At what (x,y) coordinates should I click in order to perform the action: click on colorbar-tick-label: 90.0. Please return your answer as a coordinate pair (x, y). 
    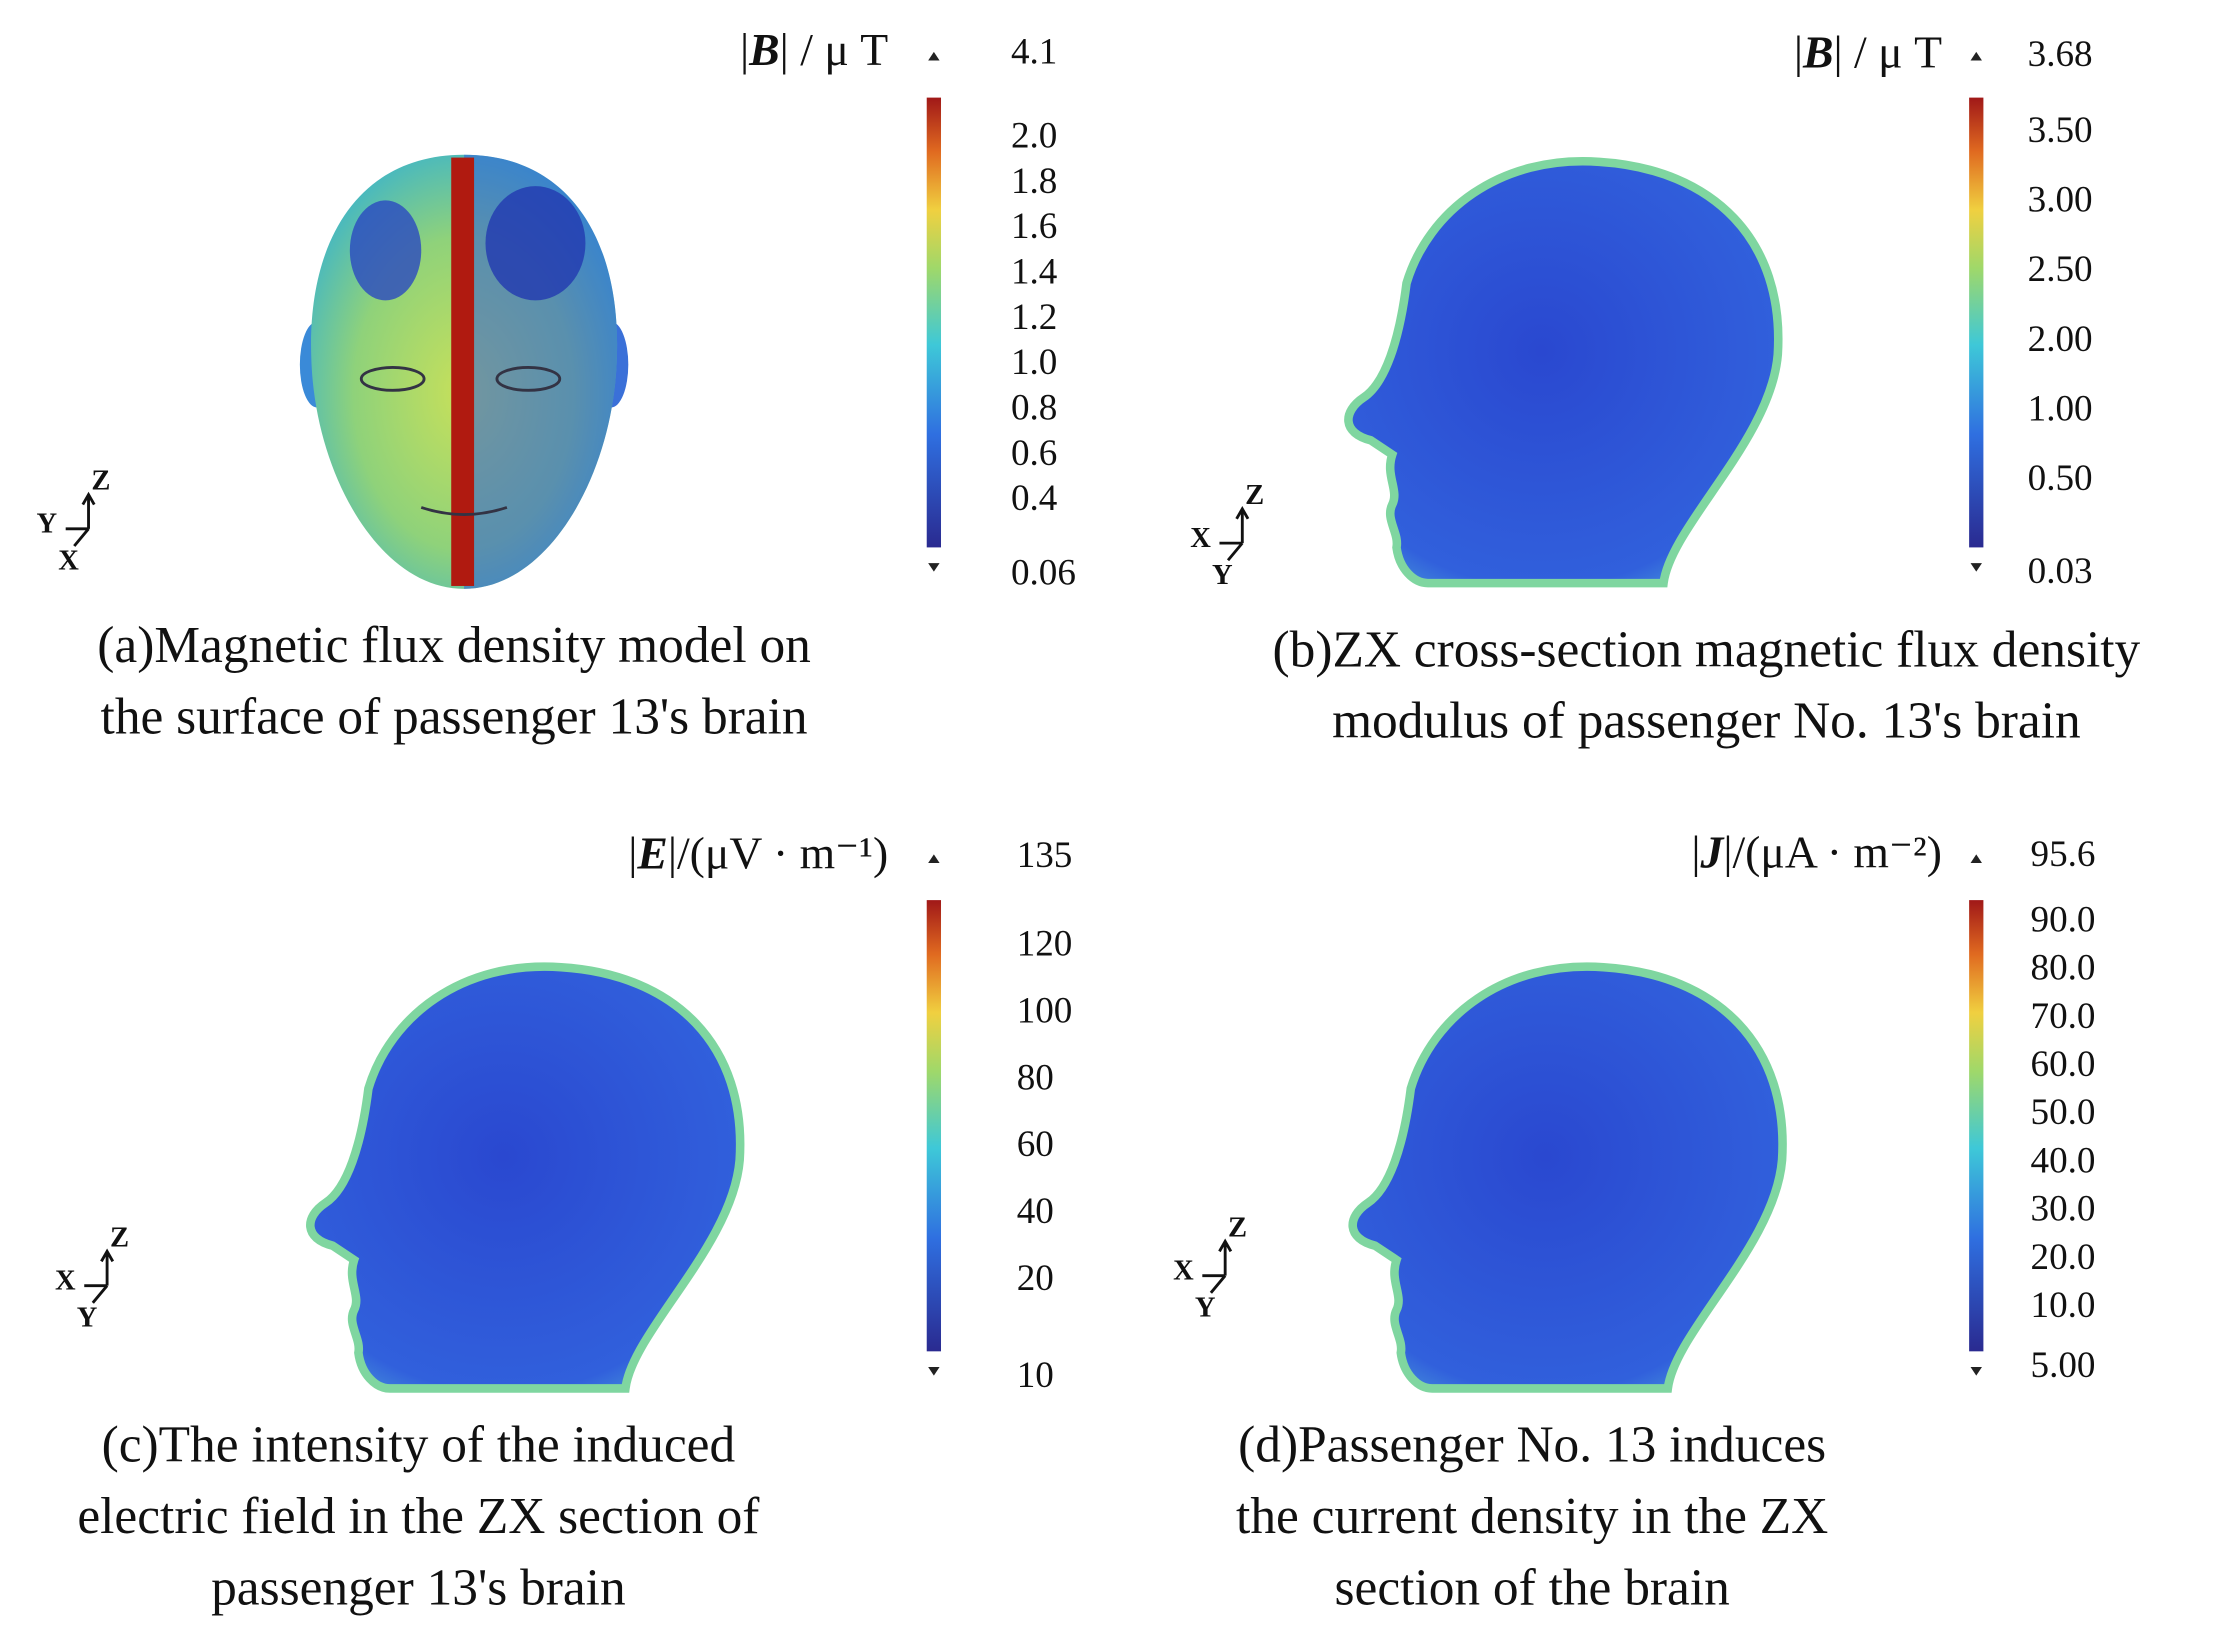
    Looking at the image, I should click on (2063, 919).